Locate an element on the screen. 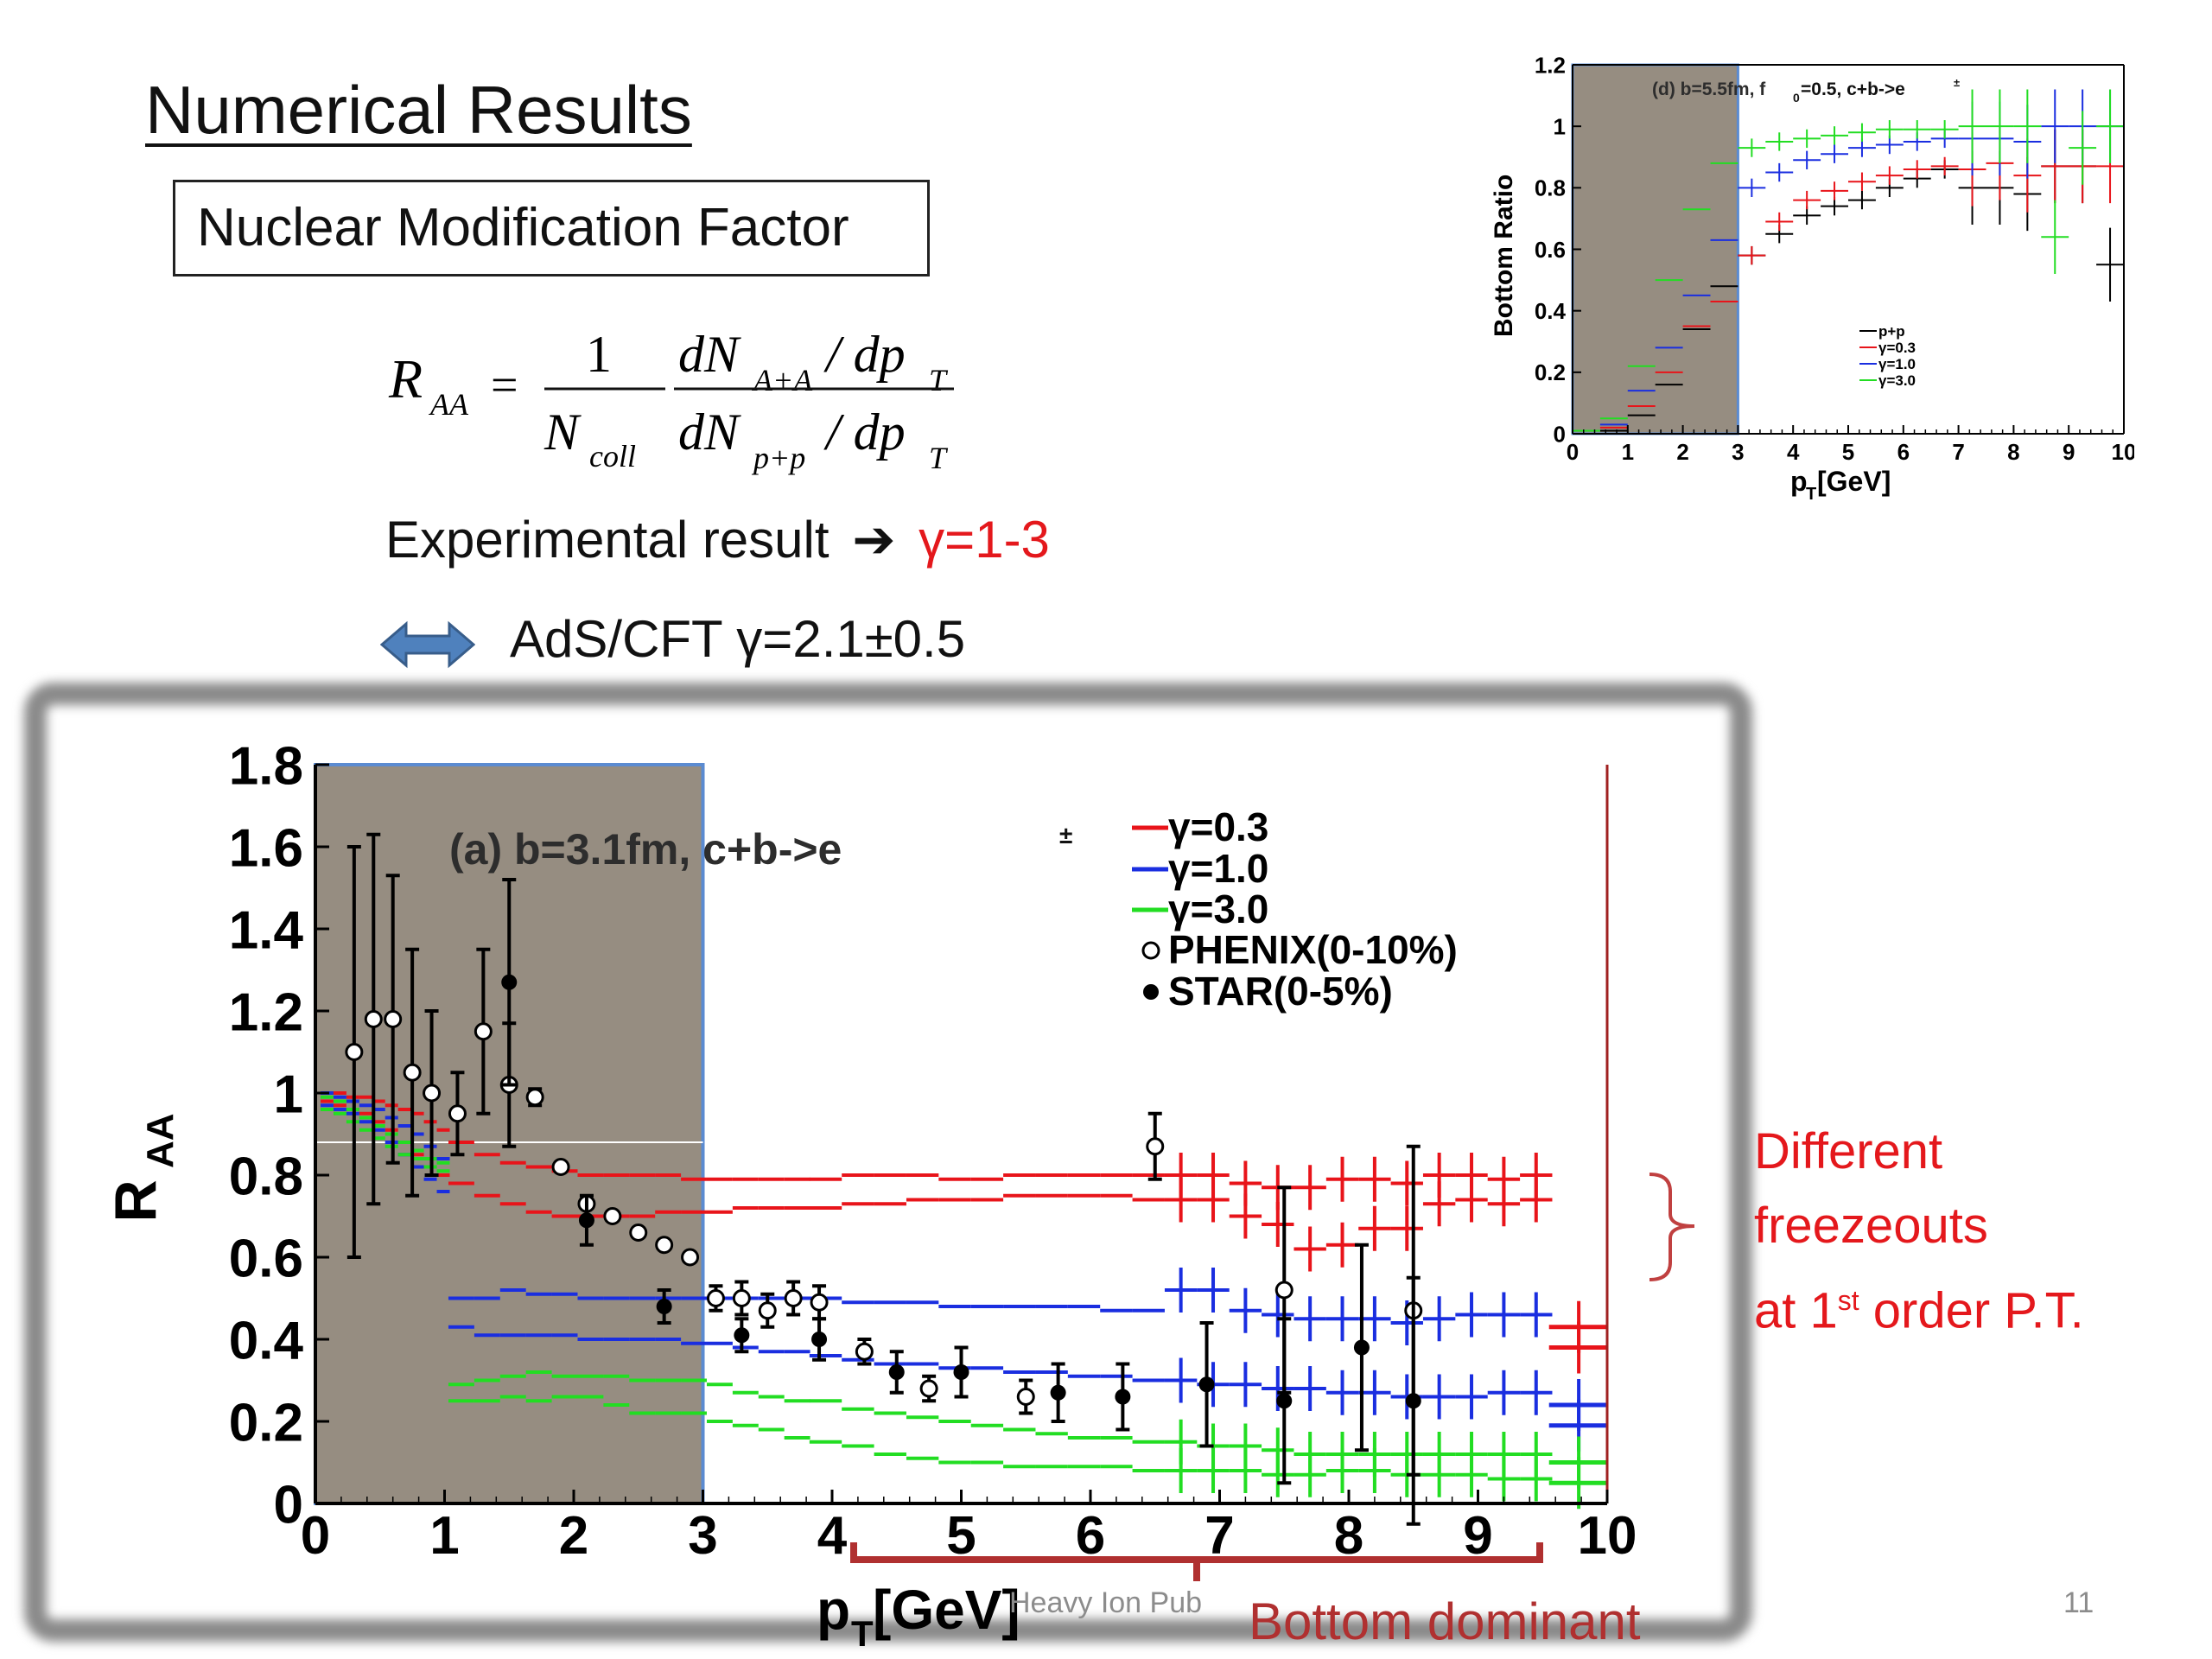 The width and height of the screenshot is (2212, 1659). formula-den-per: / dp is located at coordinates (864, 432).